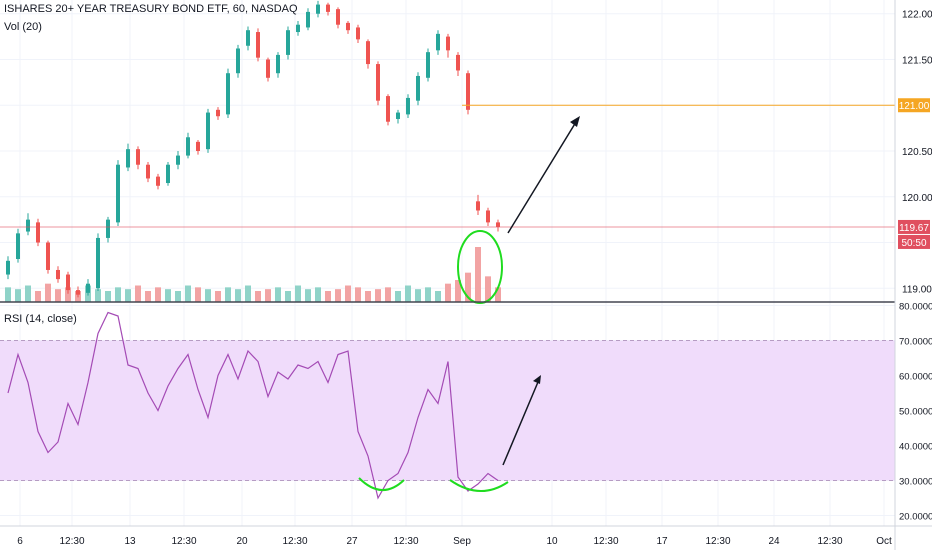 This screenshot has width=932, height=550. Describe the element at coordinates (915, 447) in the screenshot. I see `rsi-tick-label: 40.0000` at that location.